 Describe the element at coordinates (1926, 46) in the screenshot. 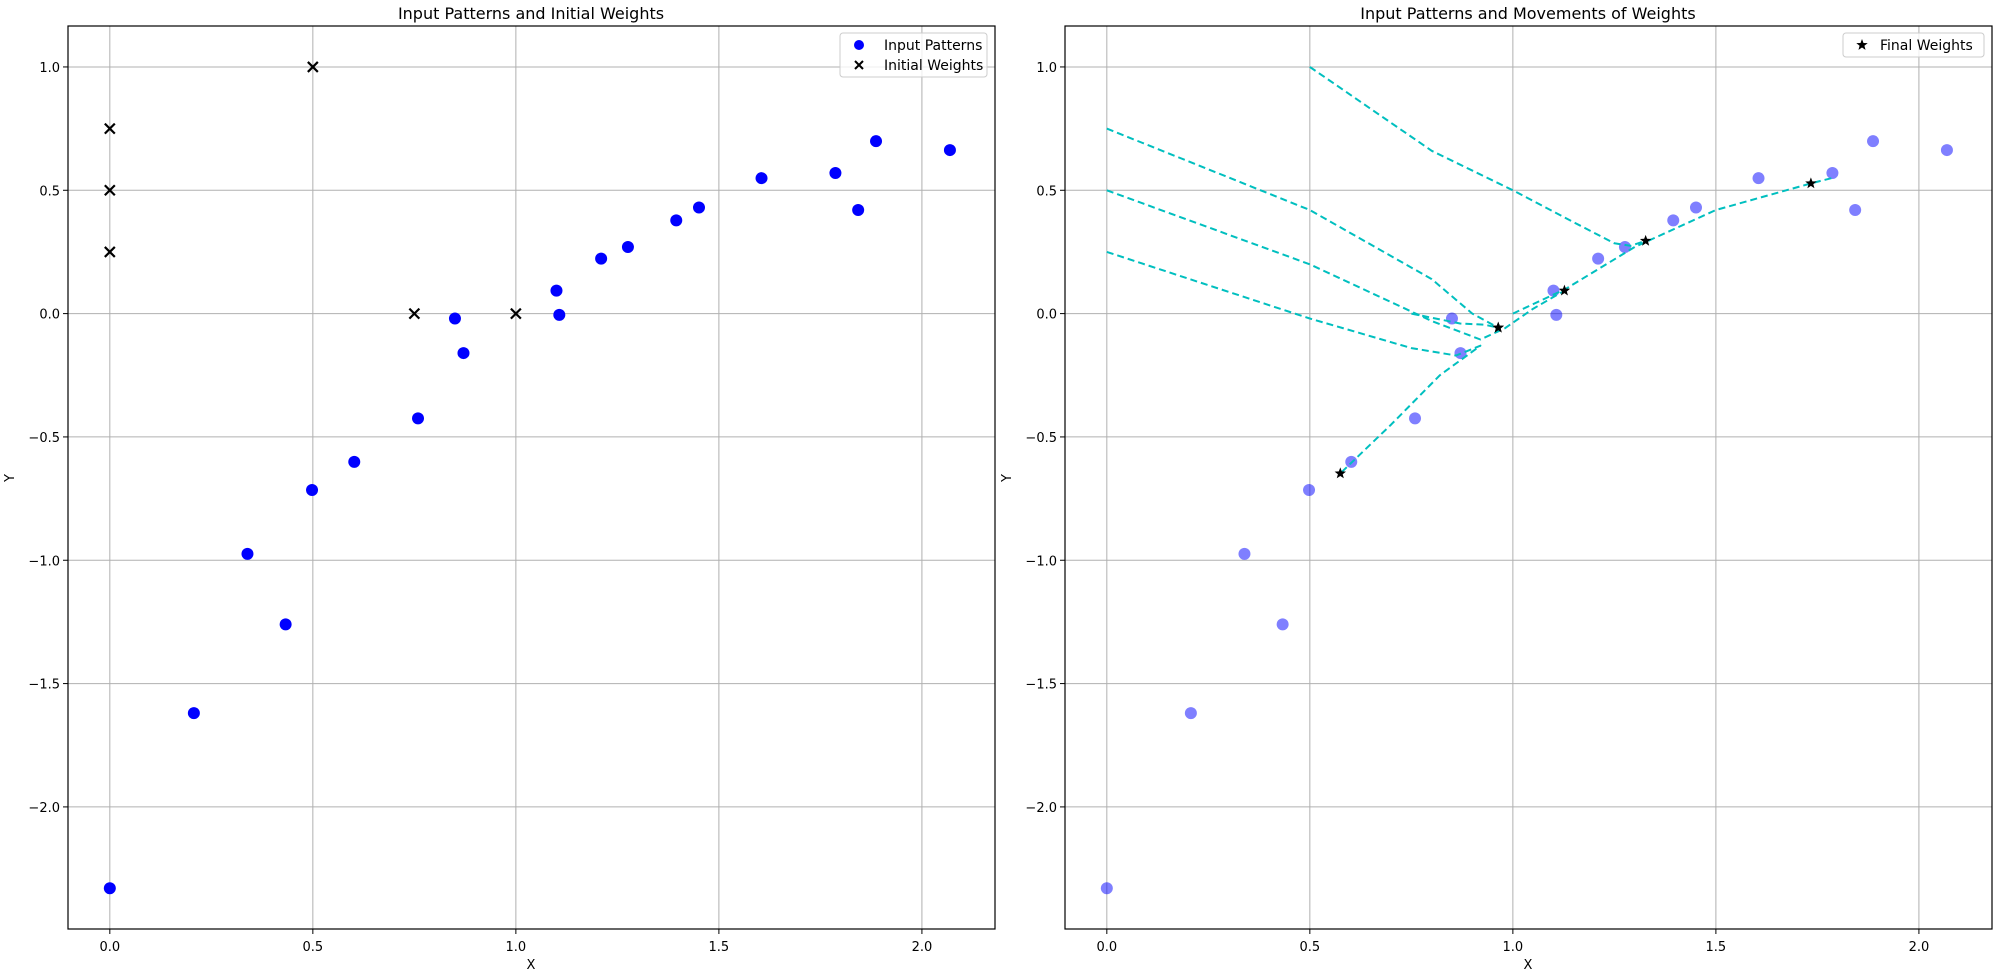

I see `legend-label: Final Weights` at that location.